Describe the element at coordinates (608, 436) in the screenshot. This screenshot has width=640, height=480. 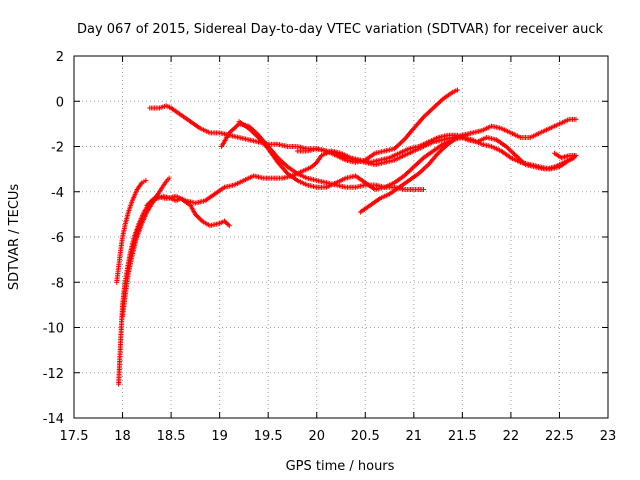
I see `x-tick-label: 23` at that location.